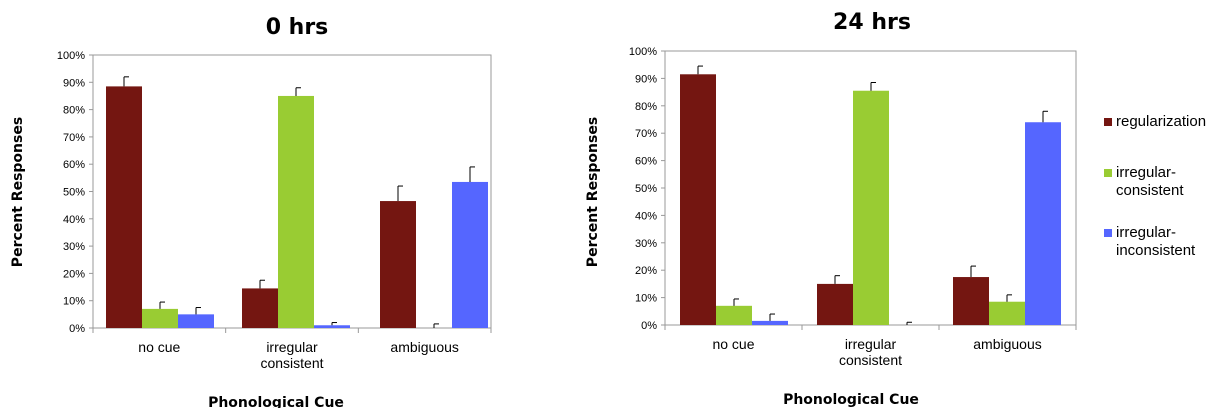 The height and width of the screenshot is (408, 1223). I want to click on chart-title: 0 hrs, so click(297, 27).